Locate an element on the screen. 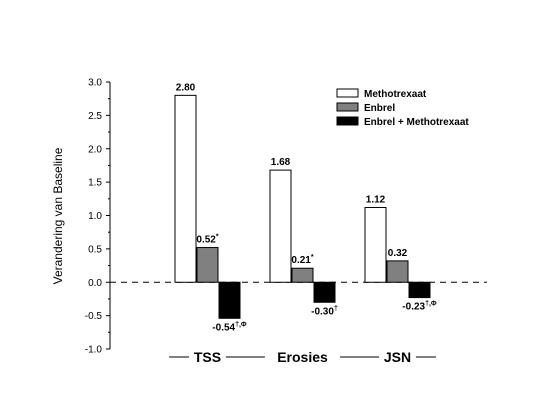 Image resolution: width=540 pixels, height=417 pixels. y-tick-label: 1.5 is located at coordinates (95, 183).